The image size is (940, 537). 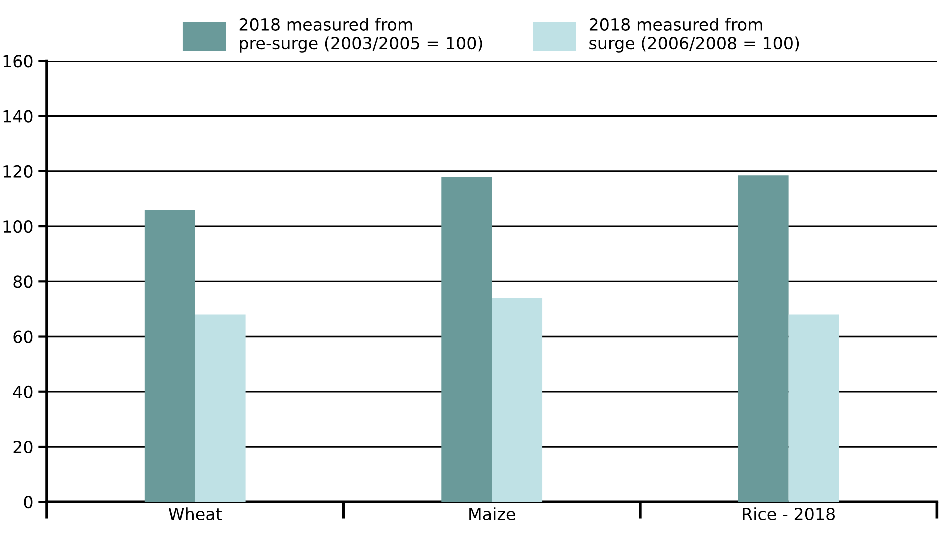 What do you see at coordinates (493, 514) in the screenshot?
I see `x-tick-label: Maize` at bounding box center [493, 514].